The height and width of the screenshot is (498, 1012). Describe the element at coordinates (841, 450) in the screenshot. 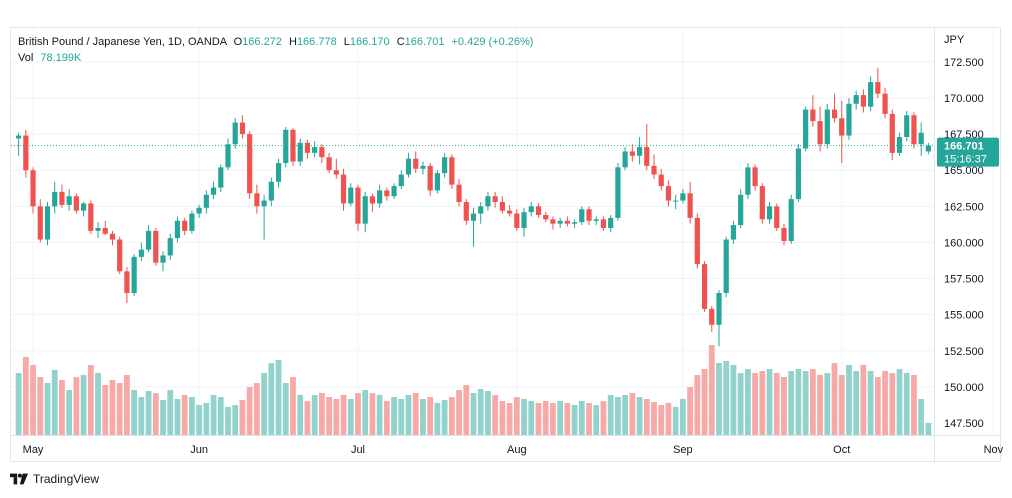

I see `x-tick-label: Oct` at that location.